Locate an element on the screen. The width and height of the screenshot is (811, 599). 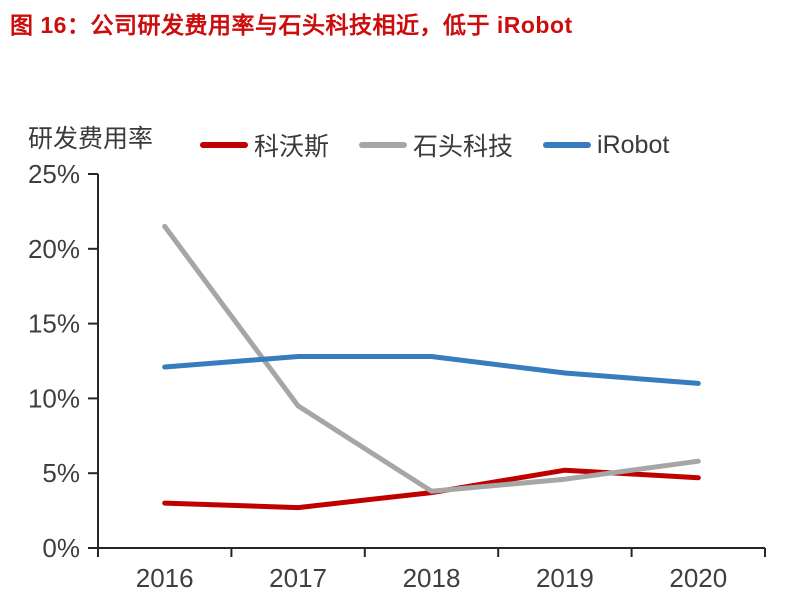
legend-item-roborock: 石头科技 is located at coordinates (436, 145).